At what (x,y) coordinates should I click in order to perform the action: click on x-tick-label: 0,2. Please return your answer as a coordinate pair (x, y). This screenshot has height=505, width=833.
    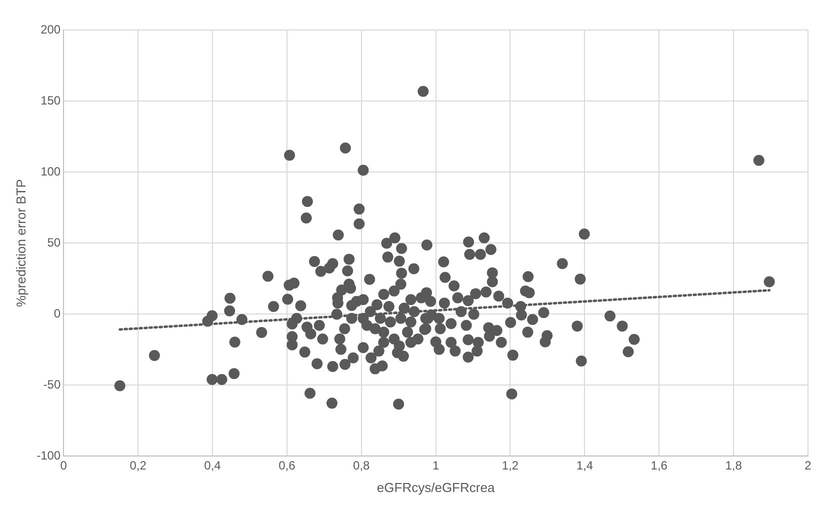
    Looking at the image, I should click on (138, 465).